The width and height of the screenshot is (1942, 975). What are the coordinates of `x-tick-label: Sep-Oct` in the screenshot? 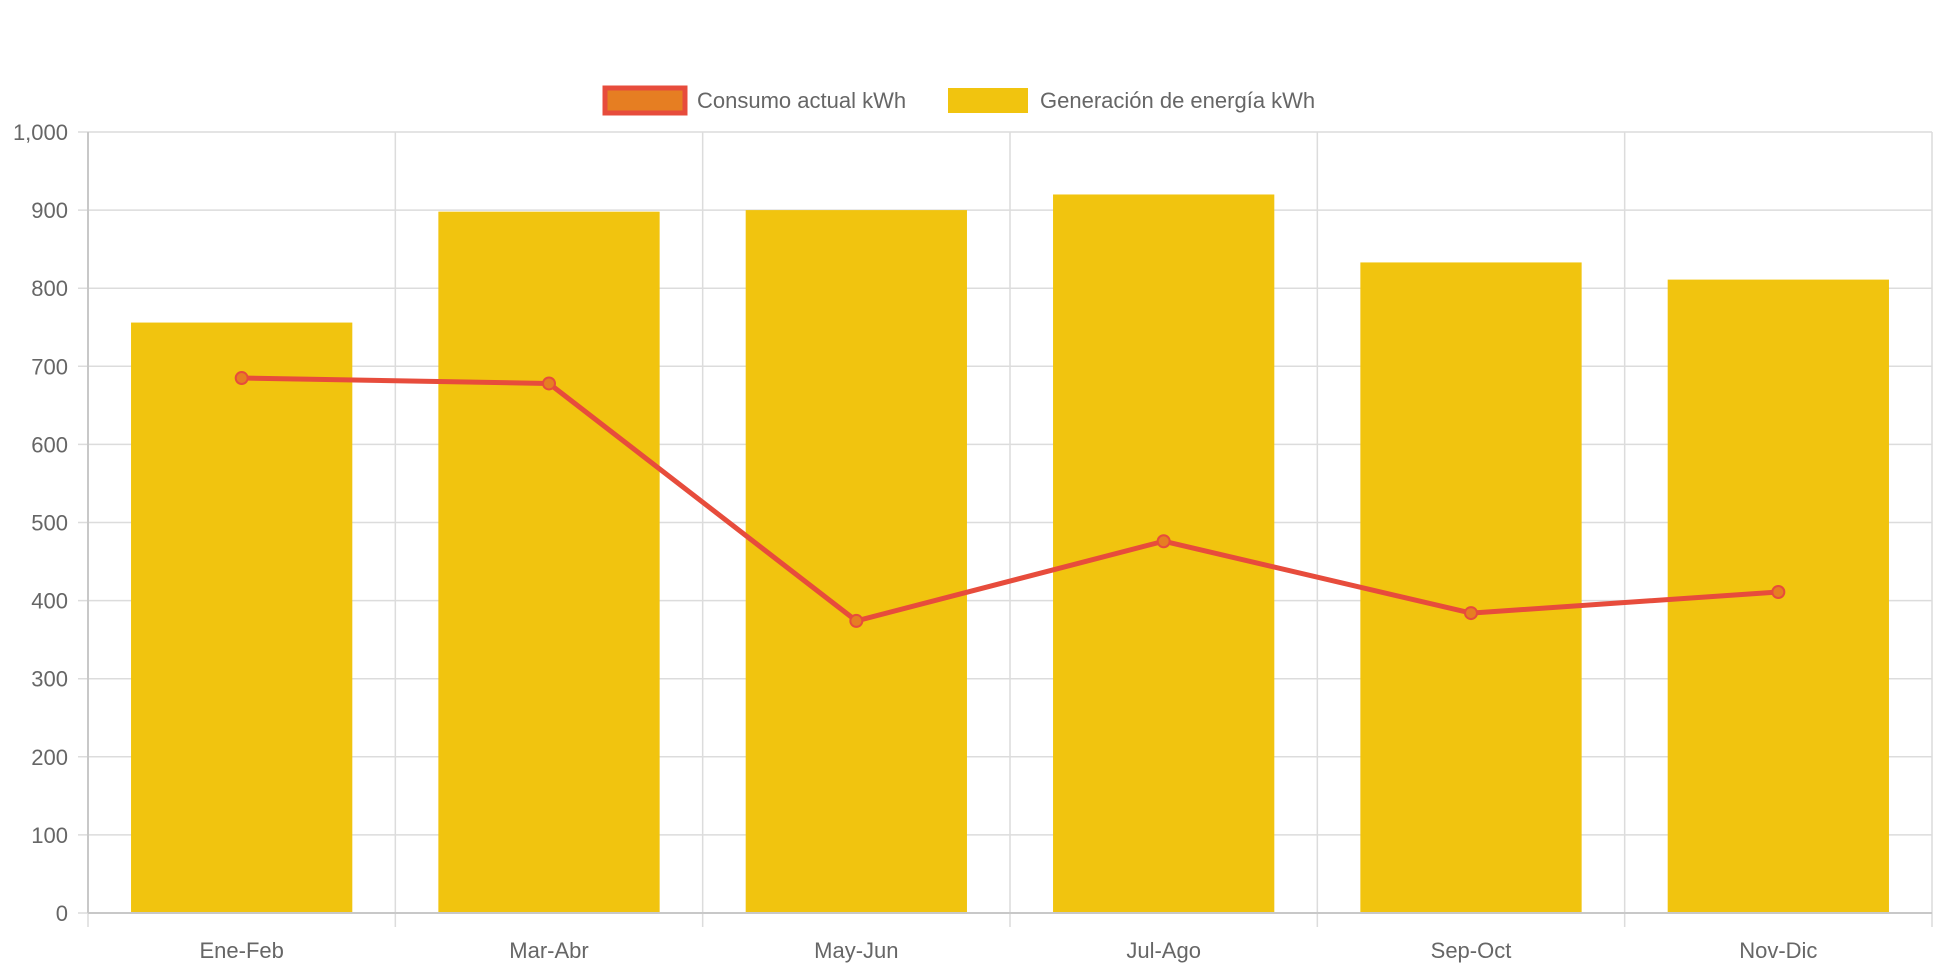 It's located at (1471, 950).